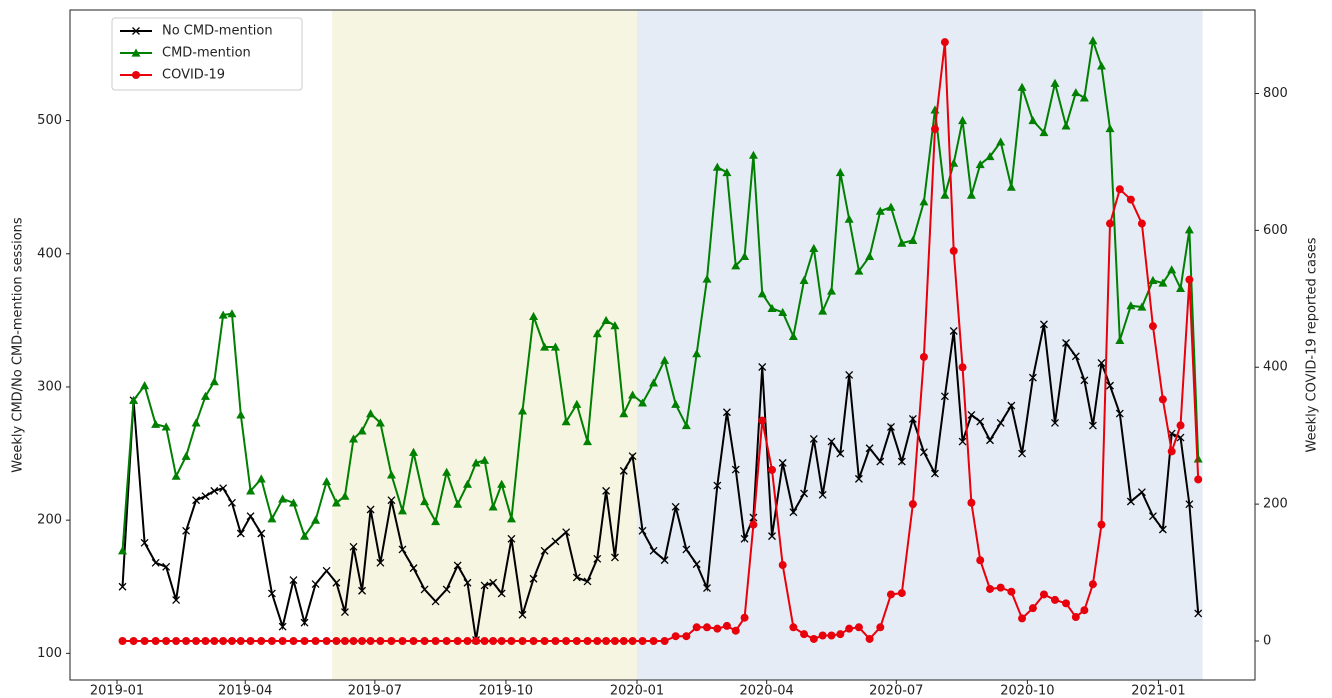 This screenshot has width=1332, height=698. Describe the element at coordinates (117, 691) in the screenshot. I see `x-tick-label: 2019-01` at that location.